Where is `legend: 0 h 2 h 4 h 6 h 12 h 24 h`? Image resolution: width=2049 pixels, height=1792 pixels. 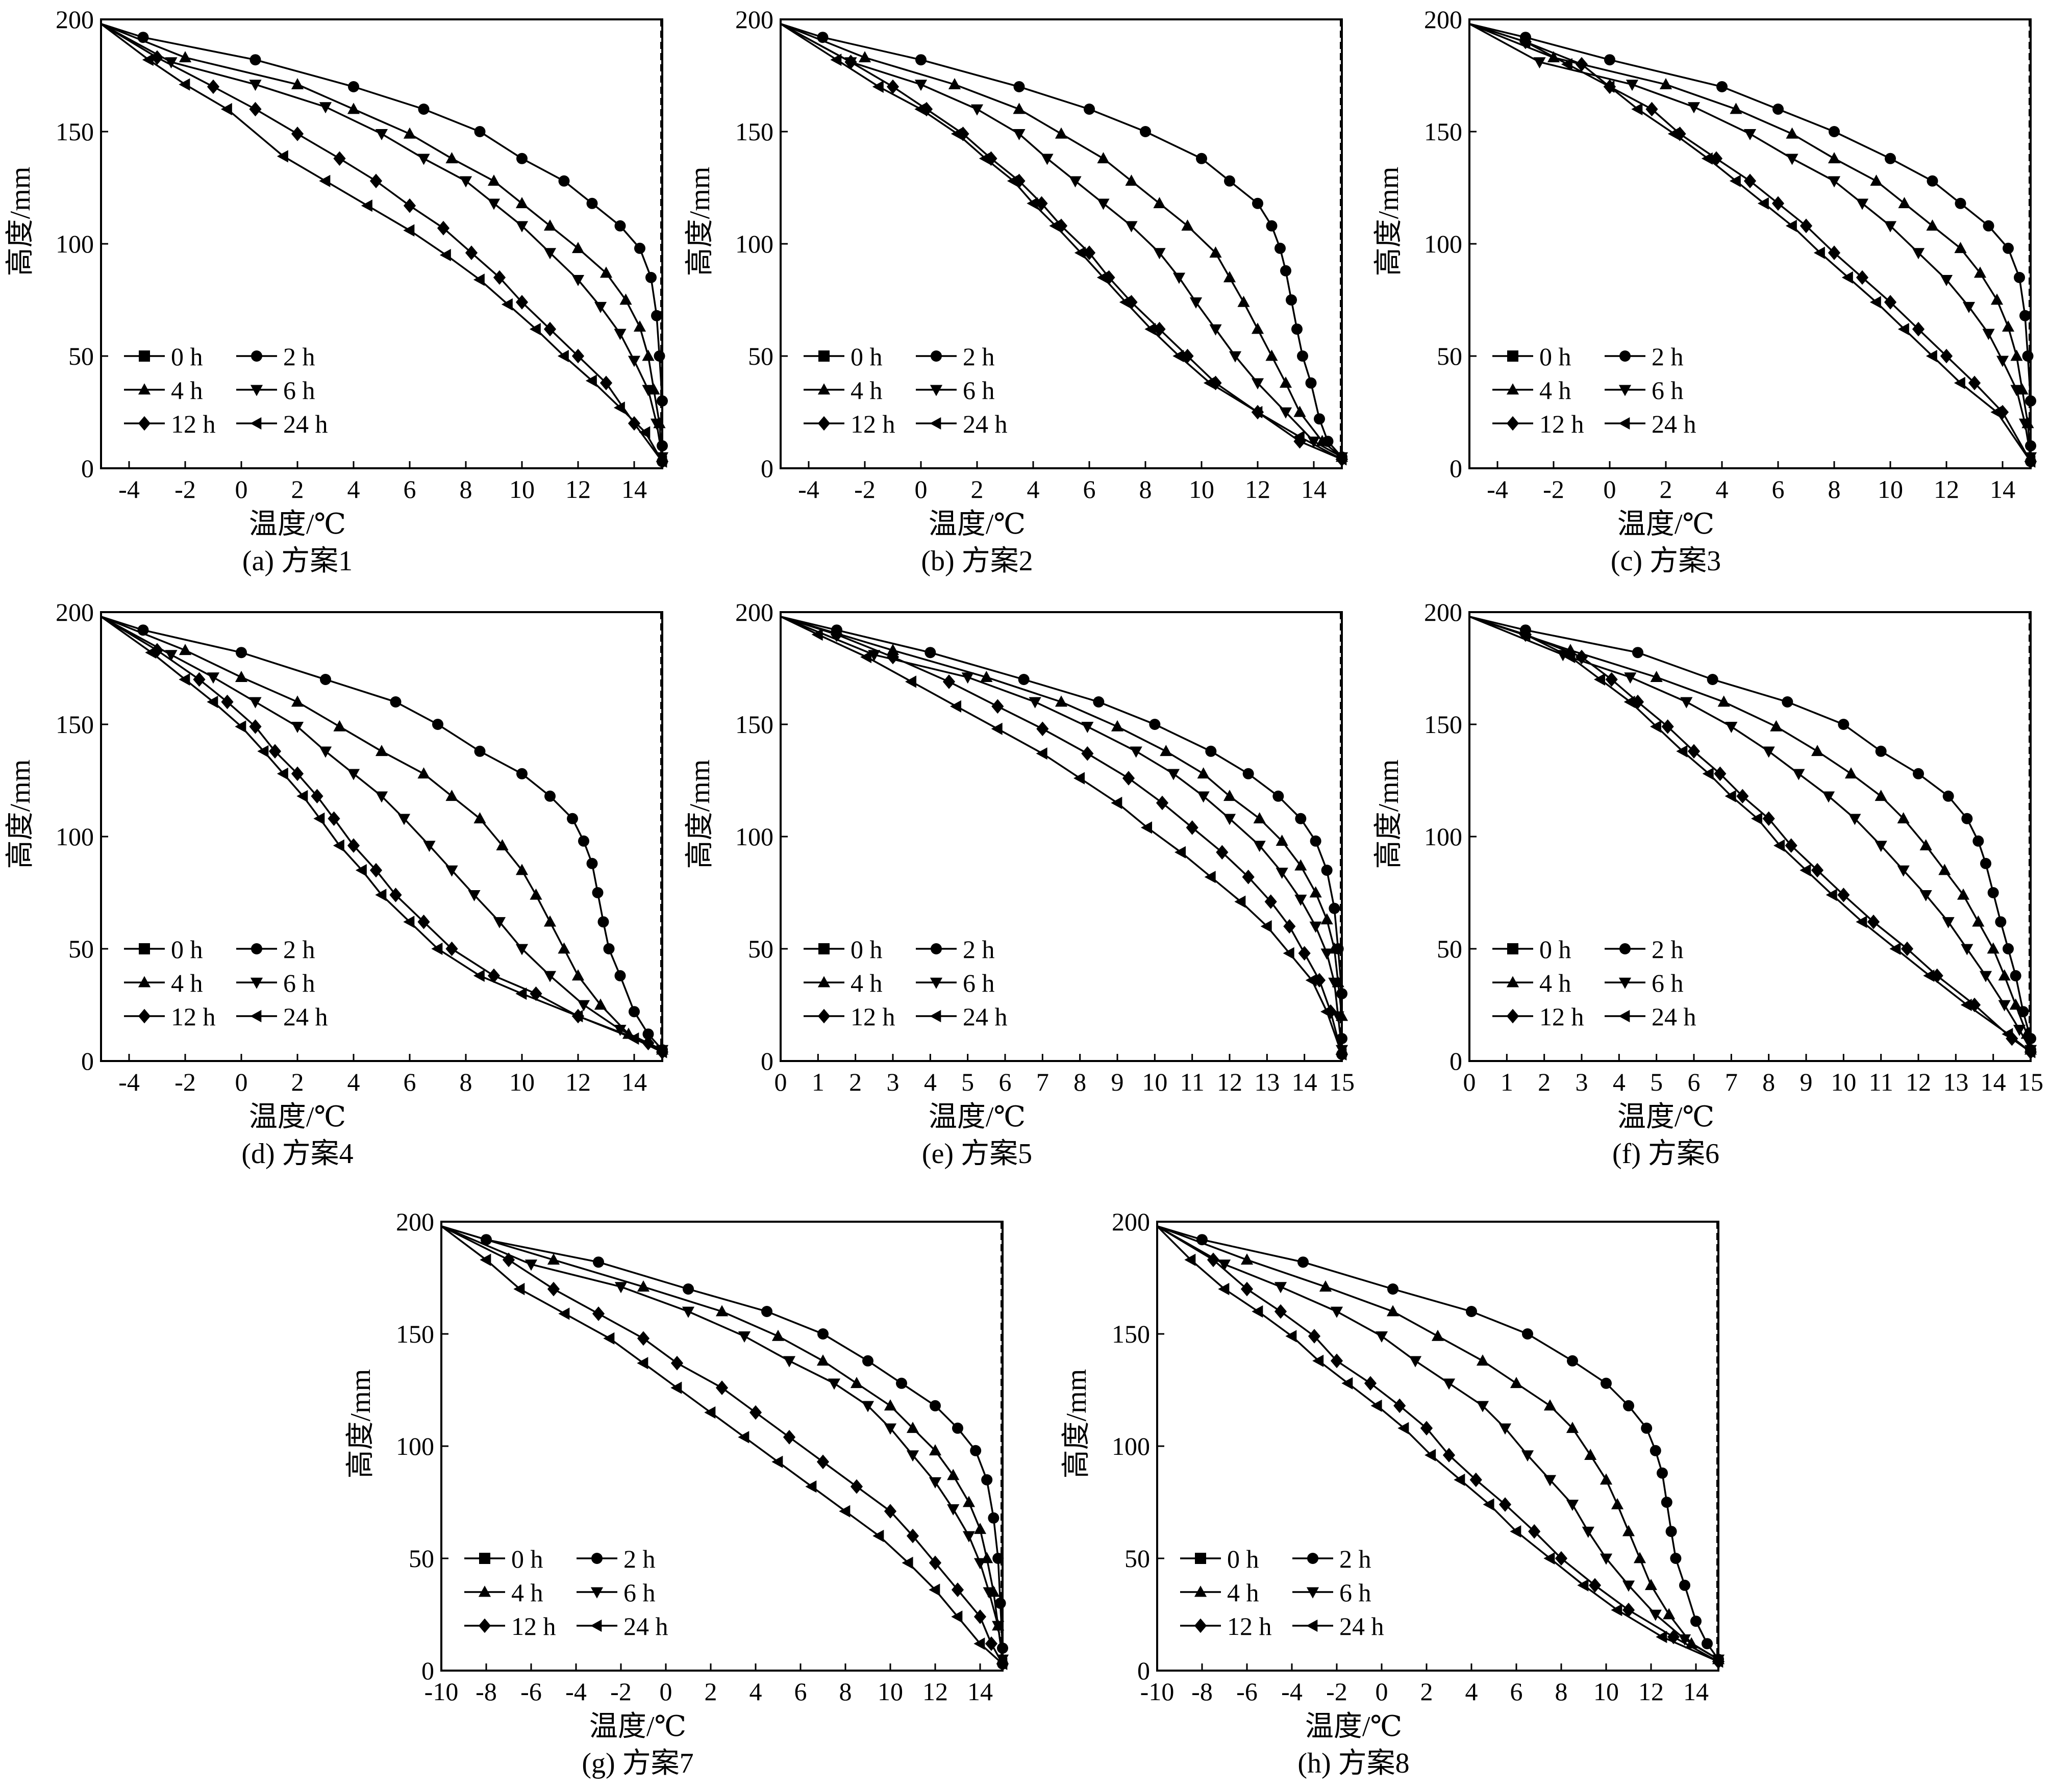 legend: 0 h 2 h 4 h 6 h 12 h 24 h is located at coordinates (906, 983).